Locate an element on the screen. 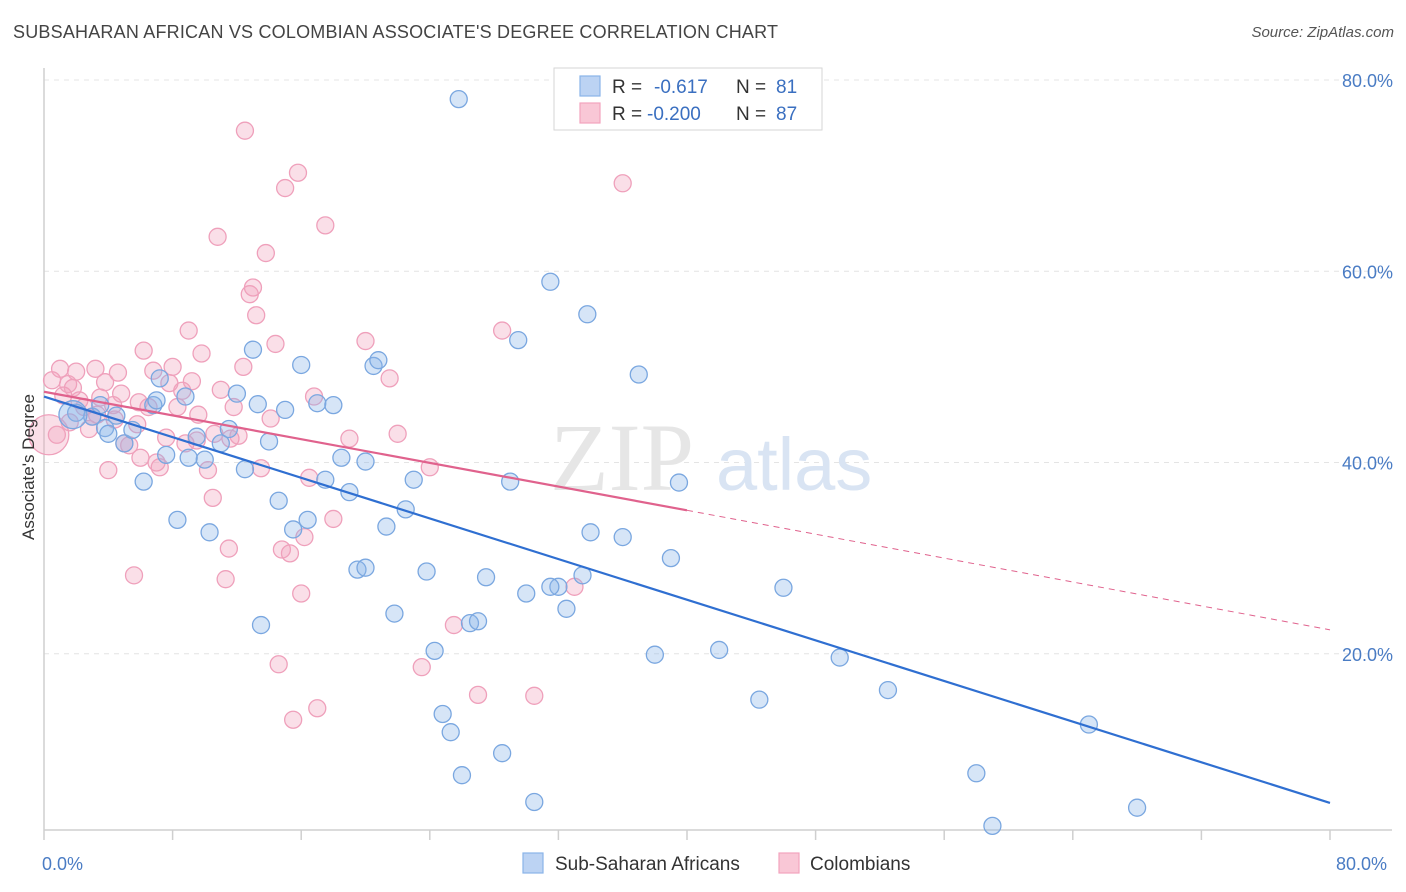 The height and width of the screenshot is (892, 1406). watermark-zip: ZIP is located at coordinates (622, 457).